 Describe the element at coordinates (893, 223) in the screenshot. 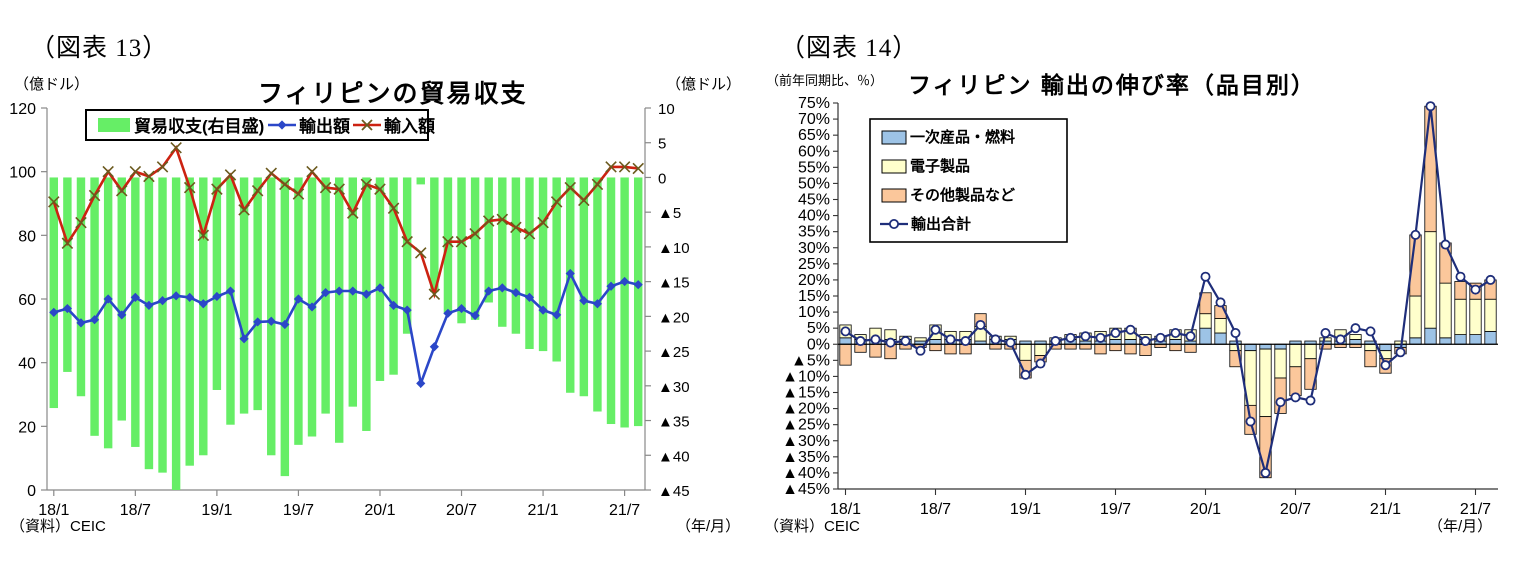

I see `right-legend-marker-circle` at that location.